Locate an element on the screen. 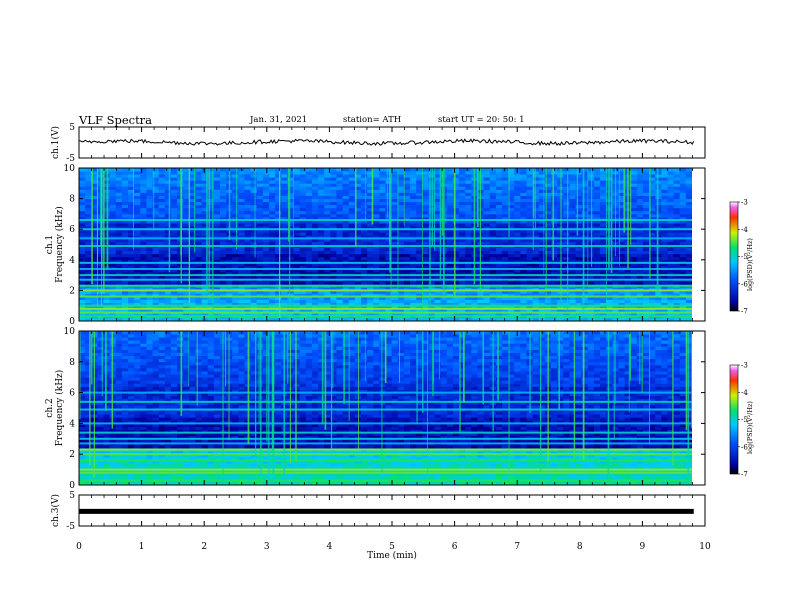 The height and width of the screenshot is (612, 792). cb-tick-label-2-3: -6 is located at coordinates (744, 447).